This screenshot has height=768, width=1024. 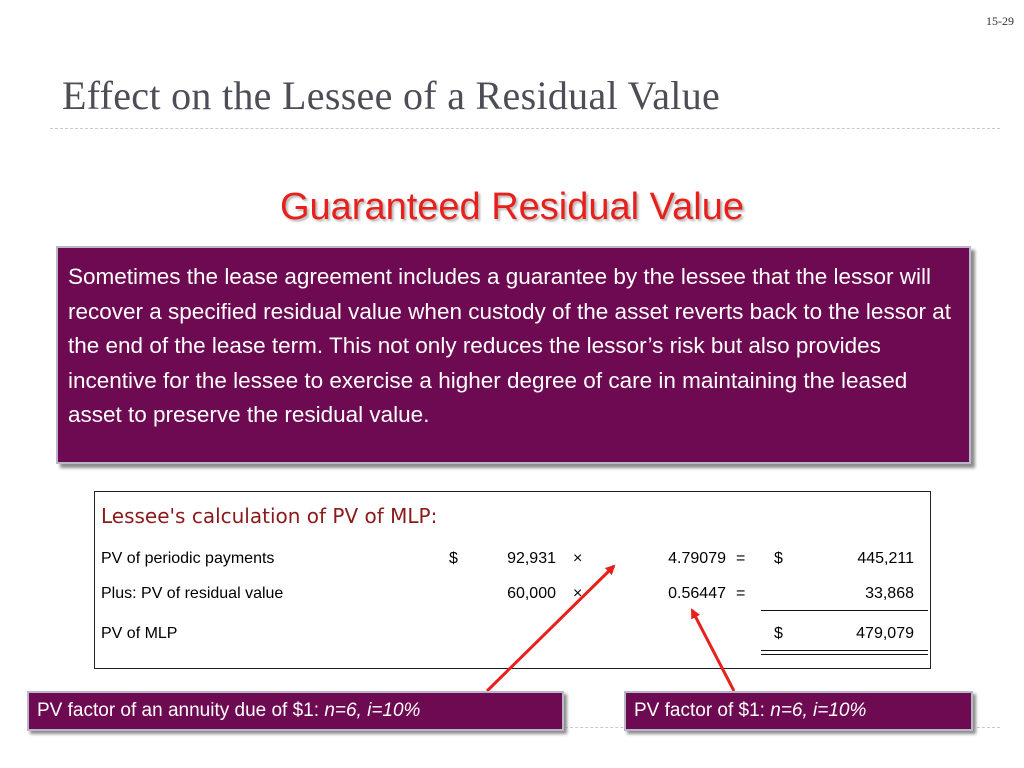 What do you see at coordinates (372, 710) in the screenshot?
I see `callout-annuity-params: n=6, i=10%` at bounding box center [372, 710].